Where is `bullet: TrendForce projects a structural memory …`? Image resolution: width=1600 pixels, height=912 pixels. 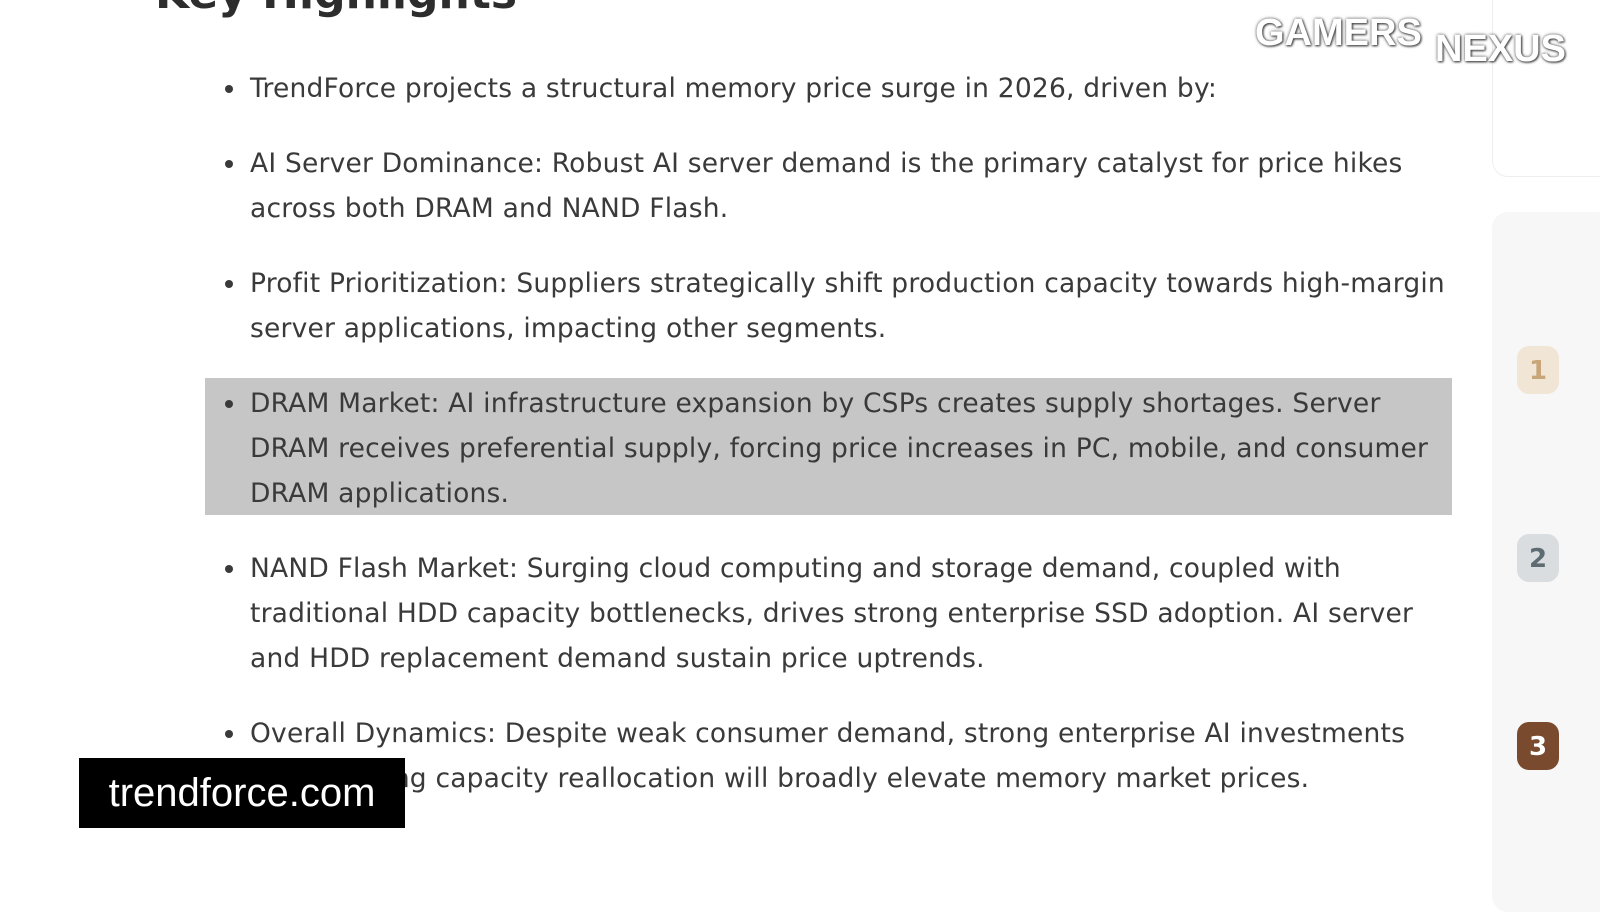 bullet: TrendForce projects a structural memory … is located at coordinates (837, 88).